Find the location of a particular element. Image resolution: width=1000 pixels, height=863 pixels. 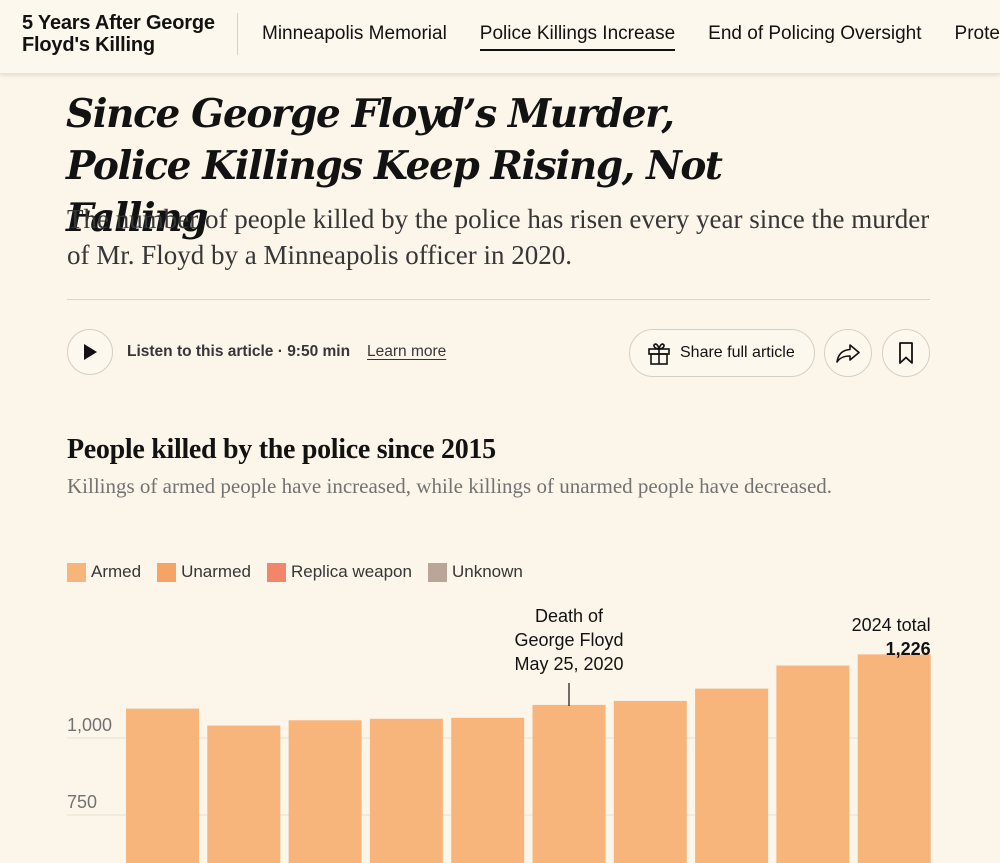

y-tick-label-1000: 1,000 is located at coordinates (89, 725).